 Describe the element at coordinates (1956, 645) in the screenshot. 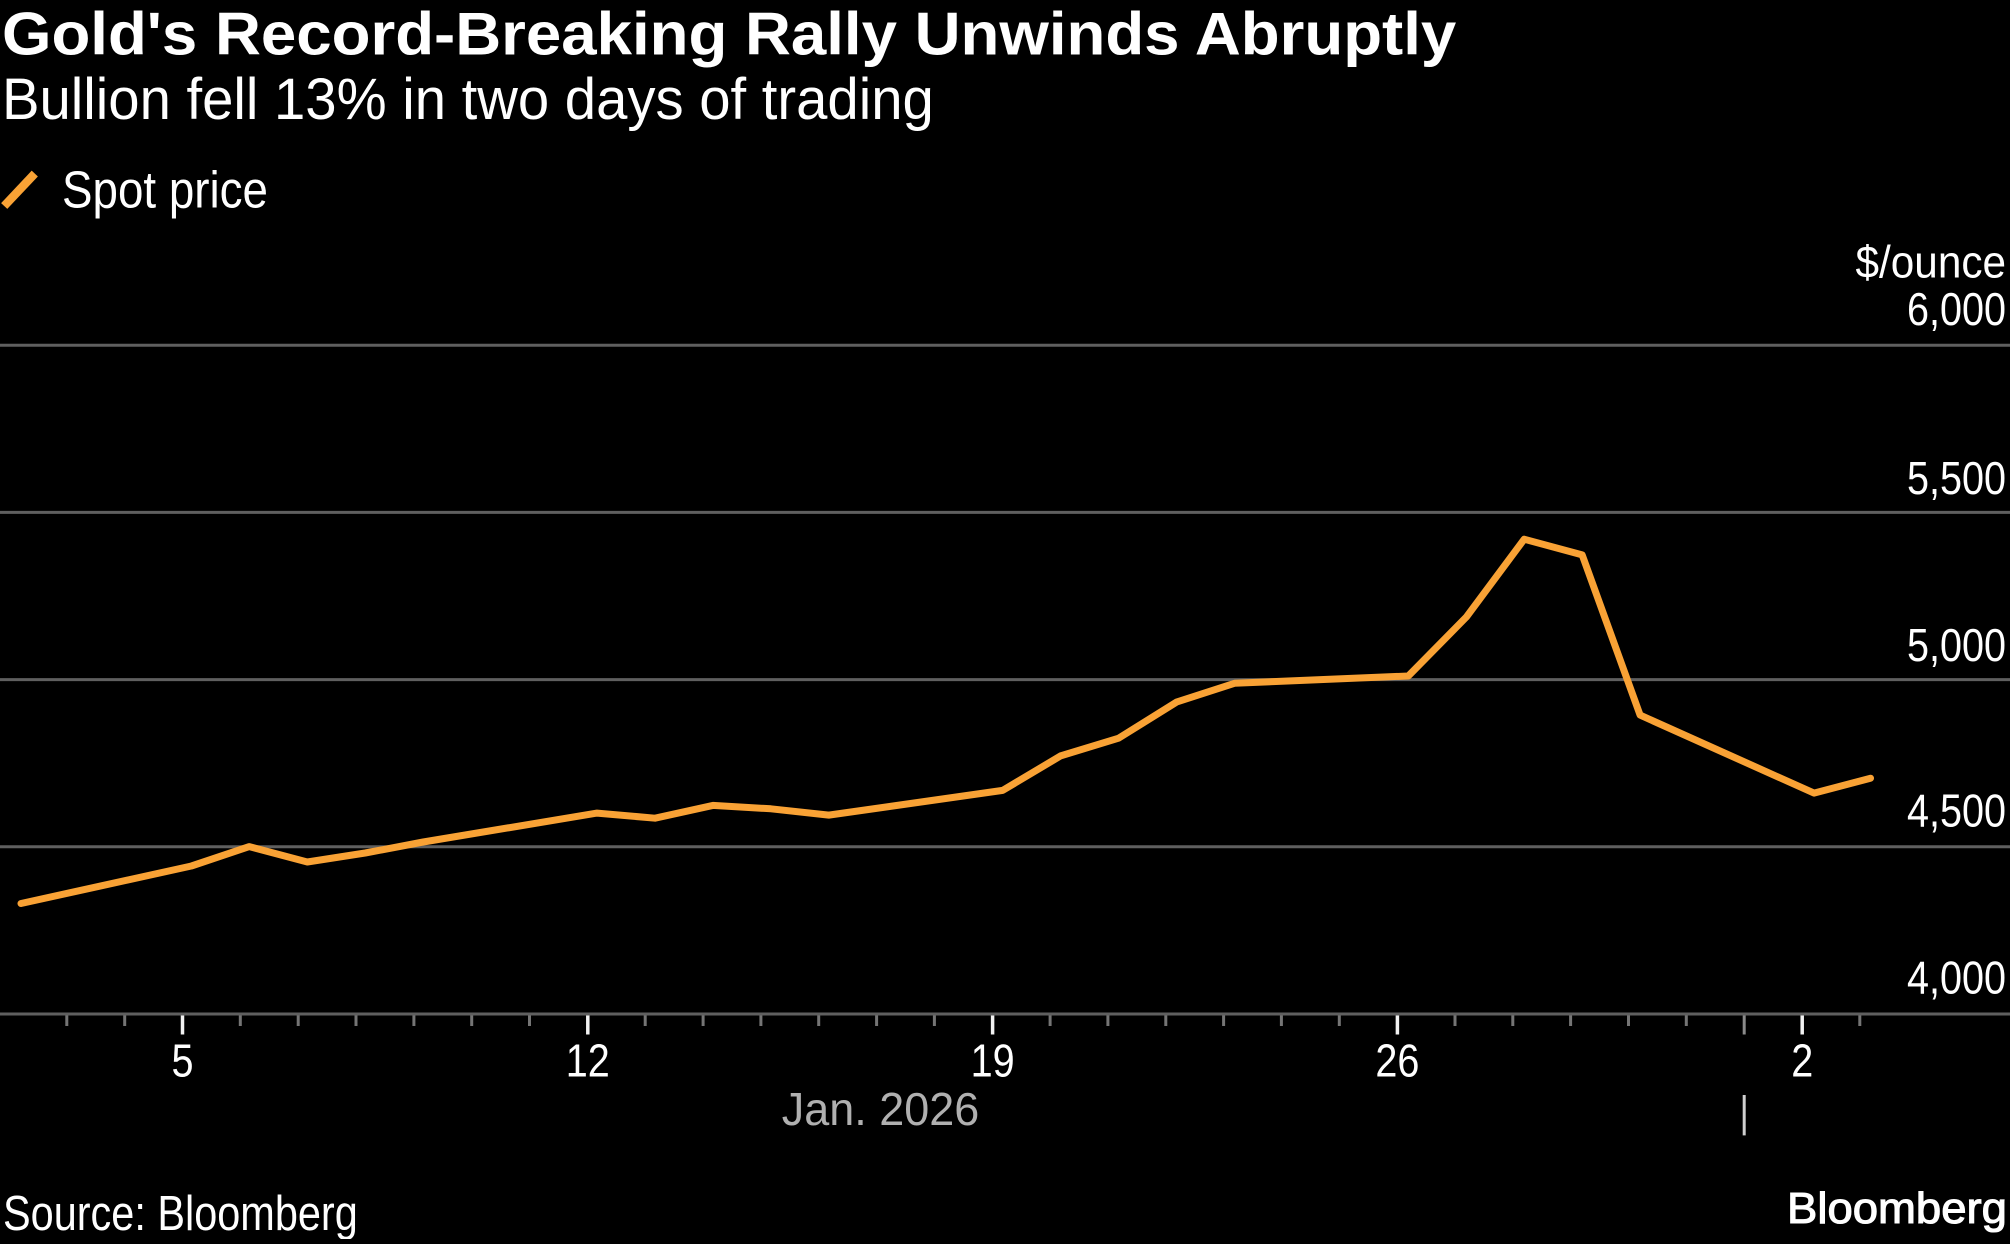

I see `svg-text: 5,000` at that location.